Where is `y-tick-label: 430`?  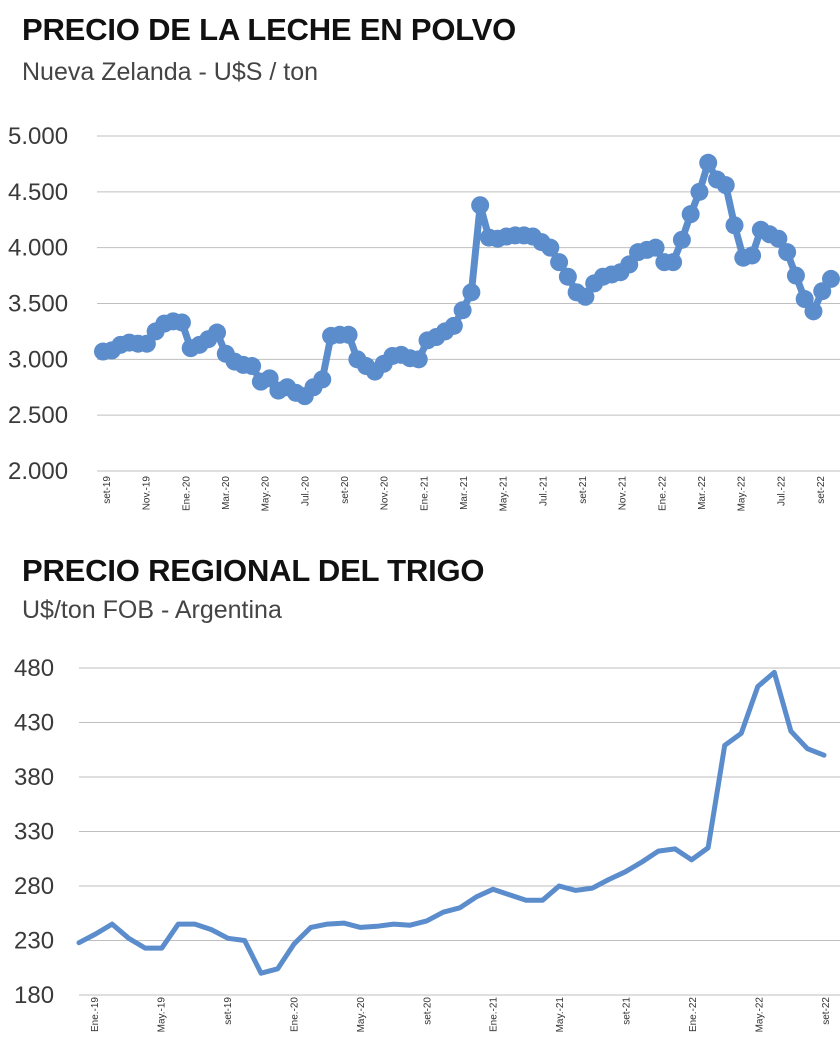 y-tick-label: 430 is located at coordinates (34, 723).